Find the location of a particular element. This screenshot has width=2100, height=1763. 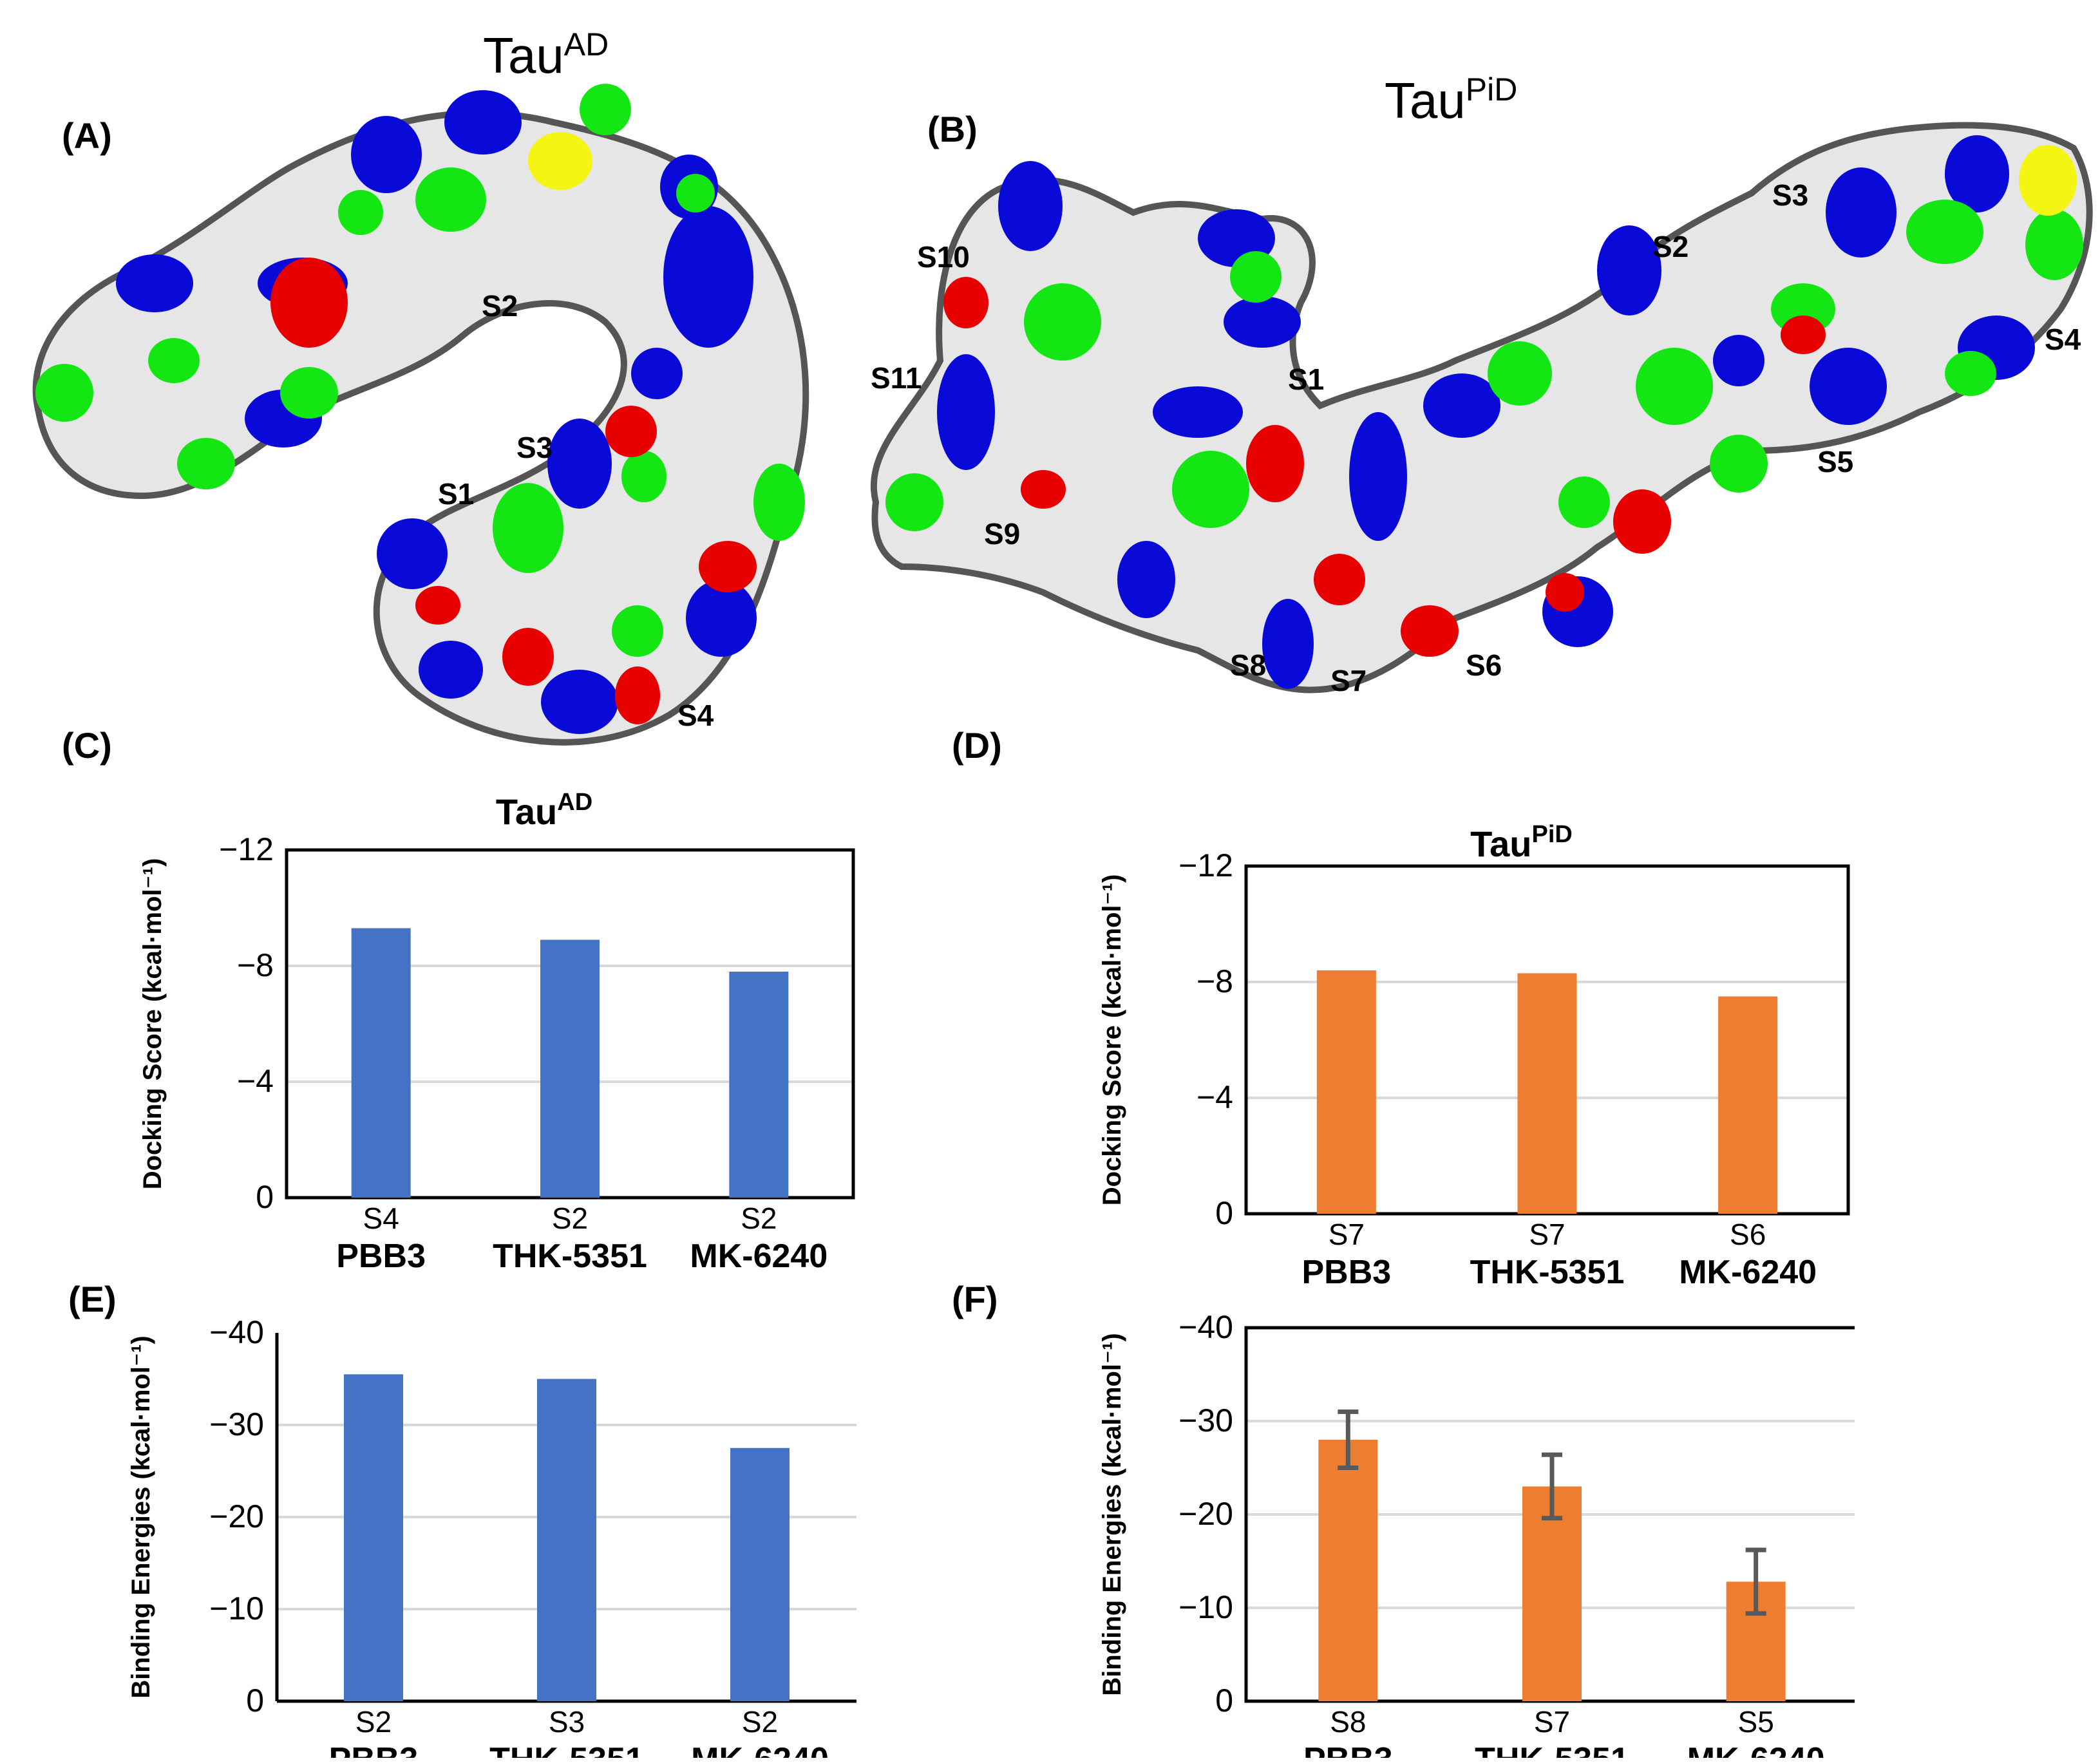

site-label-b-s10: S10 is located at coordinates (943, 257).